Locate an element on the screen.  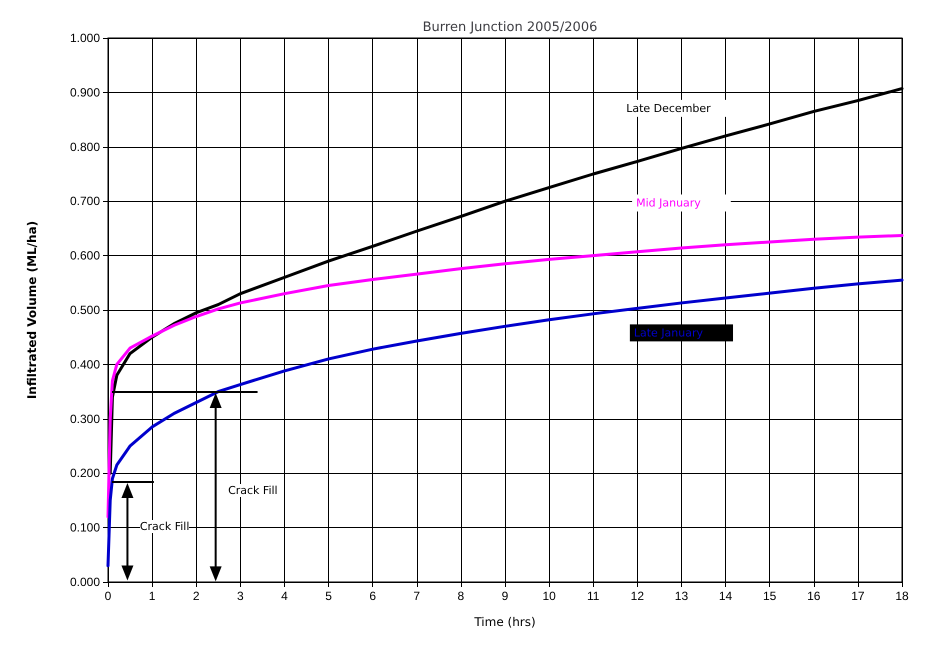
y-tick-label: 0.200 is located at coordinates (85, 473).